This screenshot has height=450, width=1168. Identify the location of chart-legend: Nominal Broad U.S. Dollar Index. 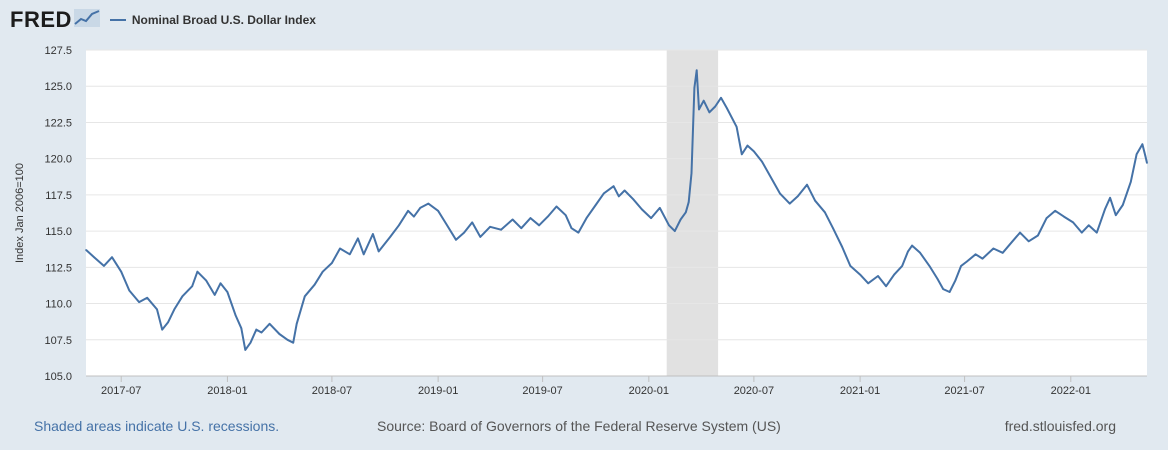
(212, 20).